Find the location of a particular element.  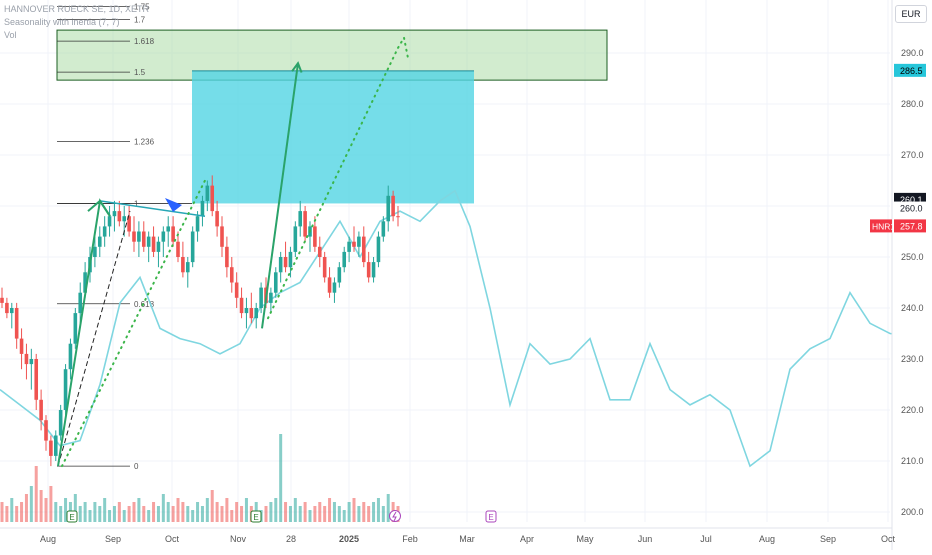

price-tick: 280.0 is located at coordinates (912, 104).